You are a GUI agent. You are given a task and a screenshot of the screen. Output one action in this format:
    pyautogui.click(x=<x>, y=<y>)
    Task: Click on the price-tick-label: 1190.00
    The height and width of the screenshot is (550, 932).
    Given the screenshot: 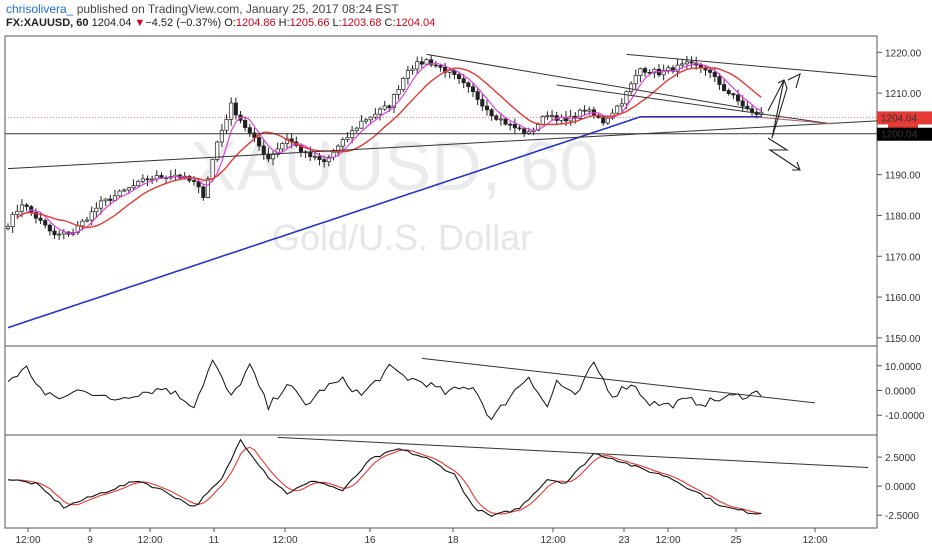 What is the action you would take?
    pyautogui.click(x=903, y=176)
    